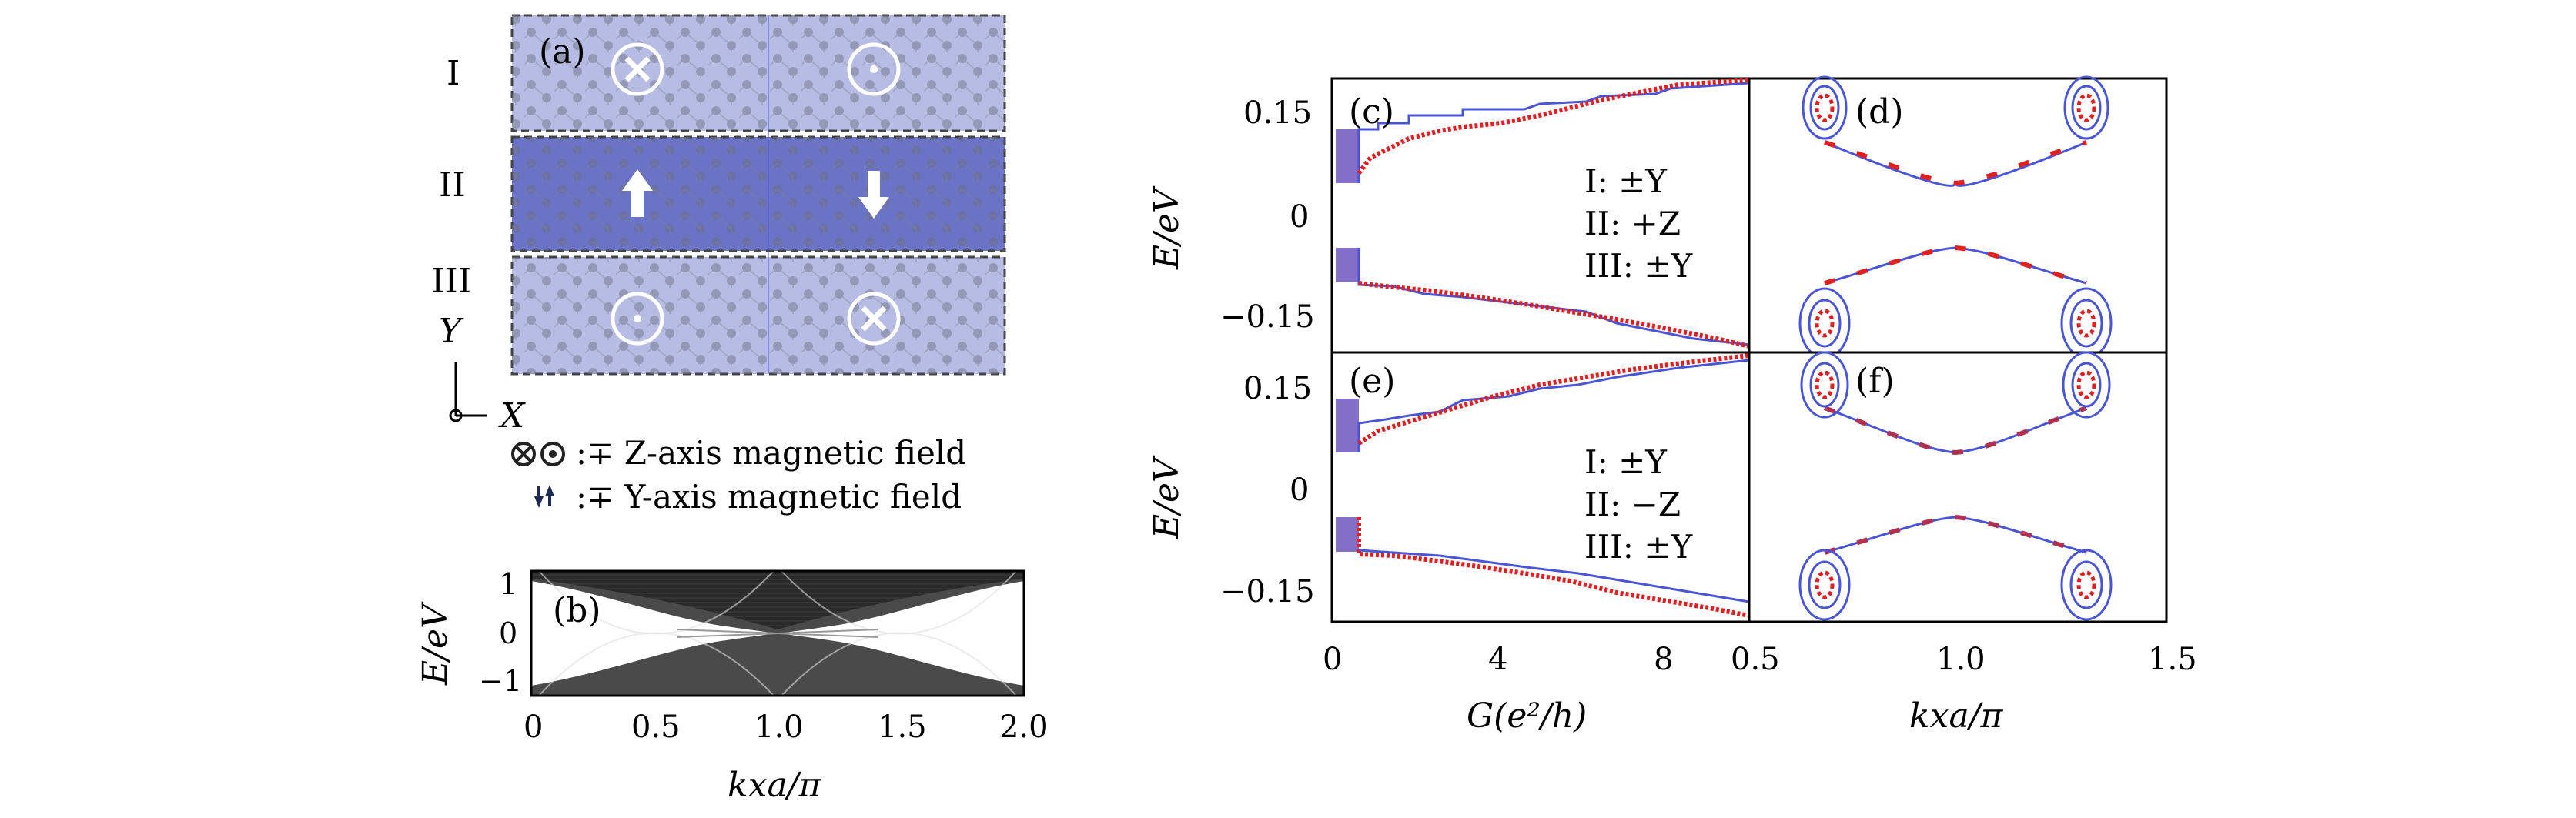 The height and width of the screenshot is (818, 2576). I want to click on panel-b-tag: (b), so click(577, 610).